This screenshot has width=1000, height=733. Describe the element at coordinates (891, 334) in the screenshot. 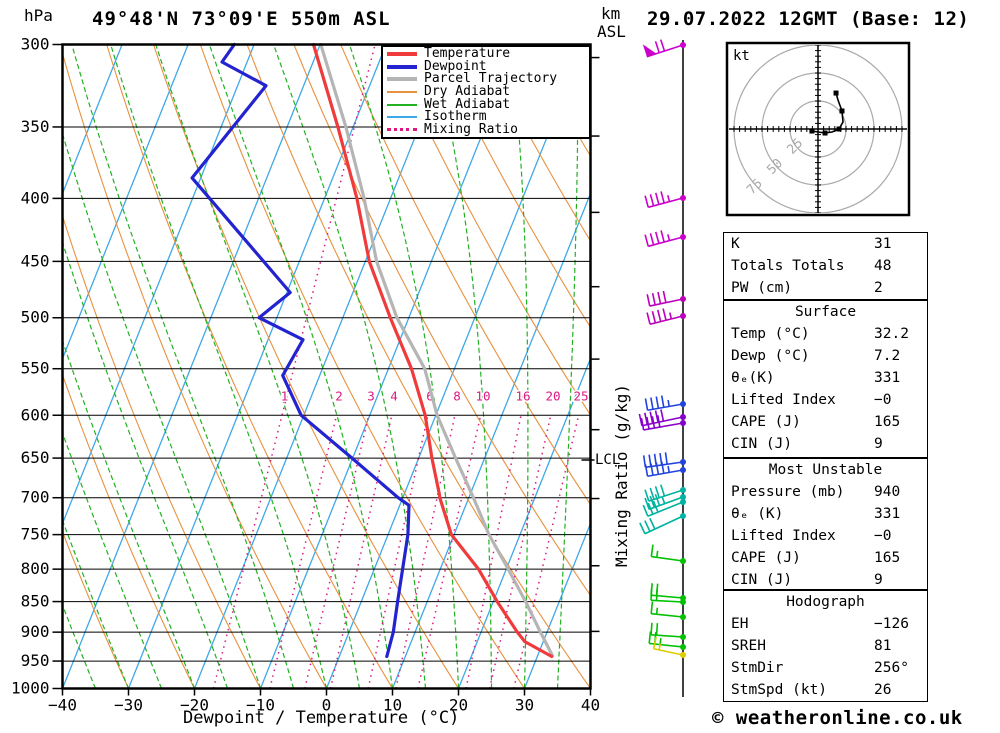

I see `table-row-value: 32.2` at that location.